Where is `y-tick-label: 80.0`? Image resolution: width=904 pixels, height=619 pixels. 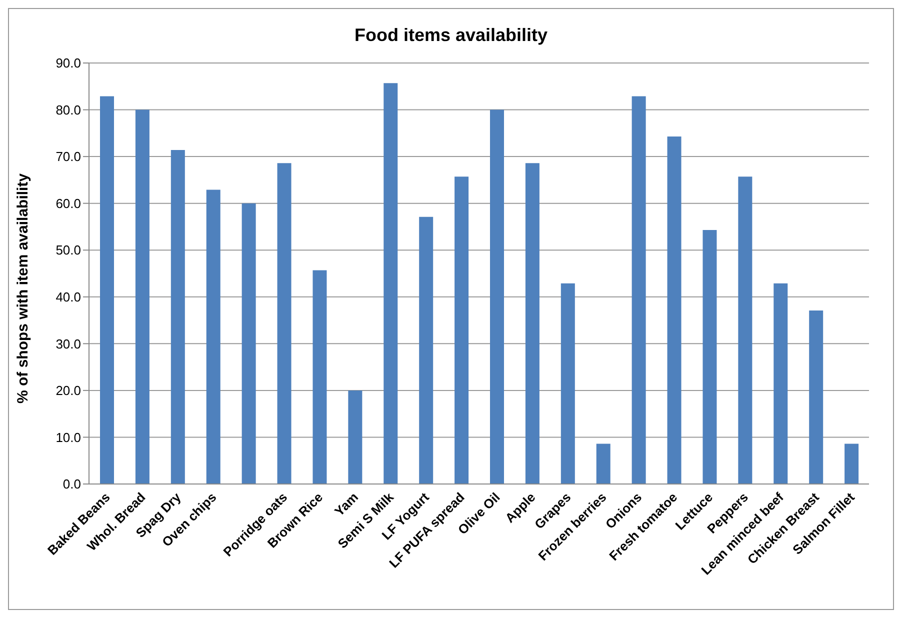
y-tick-label: 80.0 is located at coordinates (68, 110).